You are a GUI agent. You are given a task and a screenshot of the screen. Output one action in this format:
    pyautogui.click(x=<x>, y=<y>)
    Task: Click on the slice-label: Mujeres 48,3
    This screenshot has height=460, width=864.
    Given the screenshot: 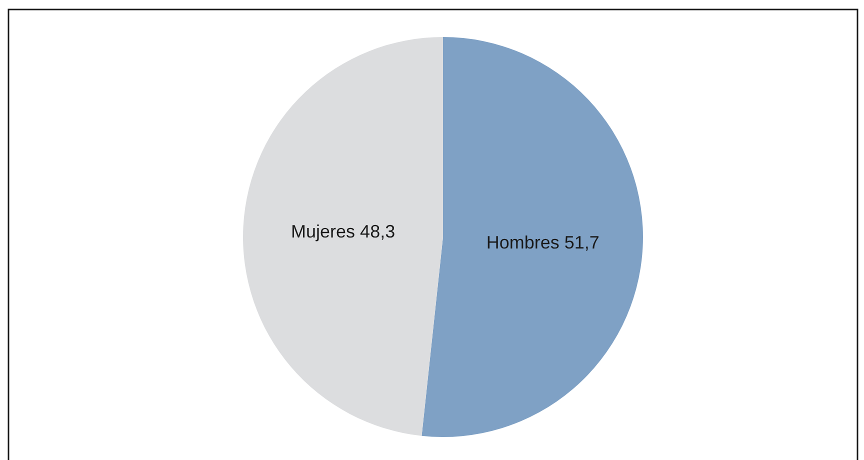 What is the action you would take?
    pyautogui.click(x=343, y=232)
    